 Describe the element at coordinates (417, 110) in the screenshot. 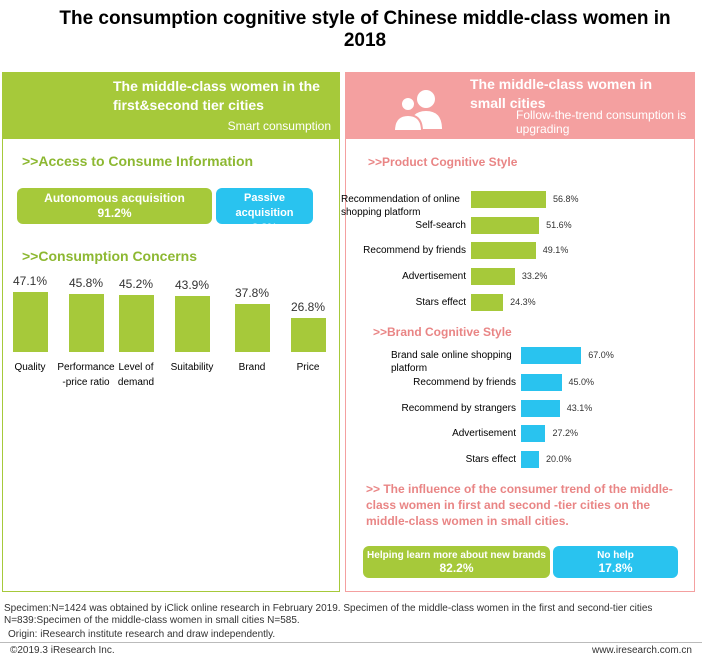

I see `people-icon` at that location.